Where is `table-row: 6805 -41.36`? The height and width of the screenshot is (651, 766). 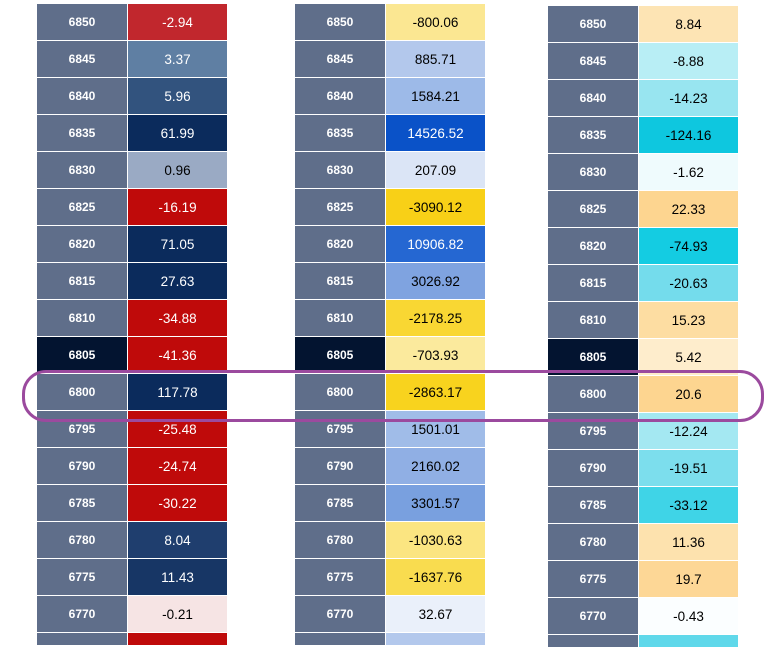
table-row: 6805 -41.36 is located at coordinates (132, 355).